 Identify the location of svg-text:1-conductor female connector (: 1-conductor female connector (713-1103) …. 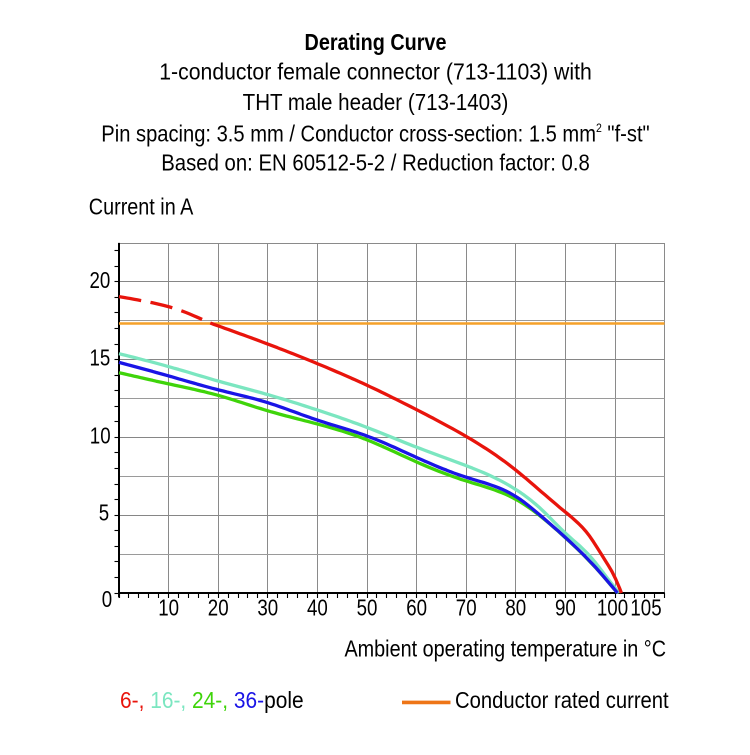
(375, 72).